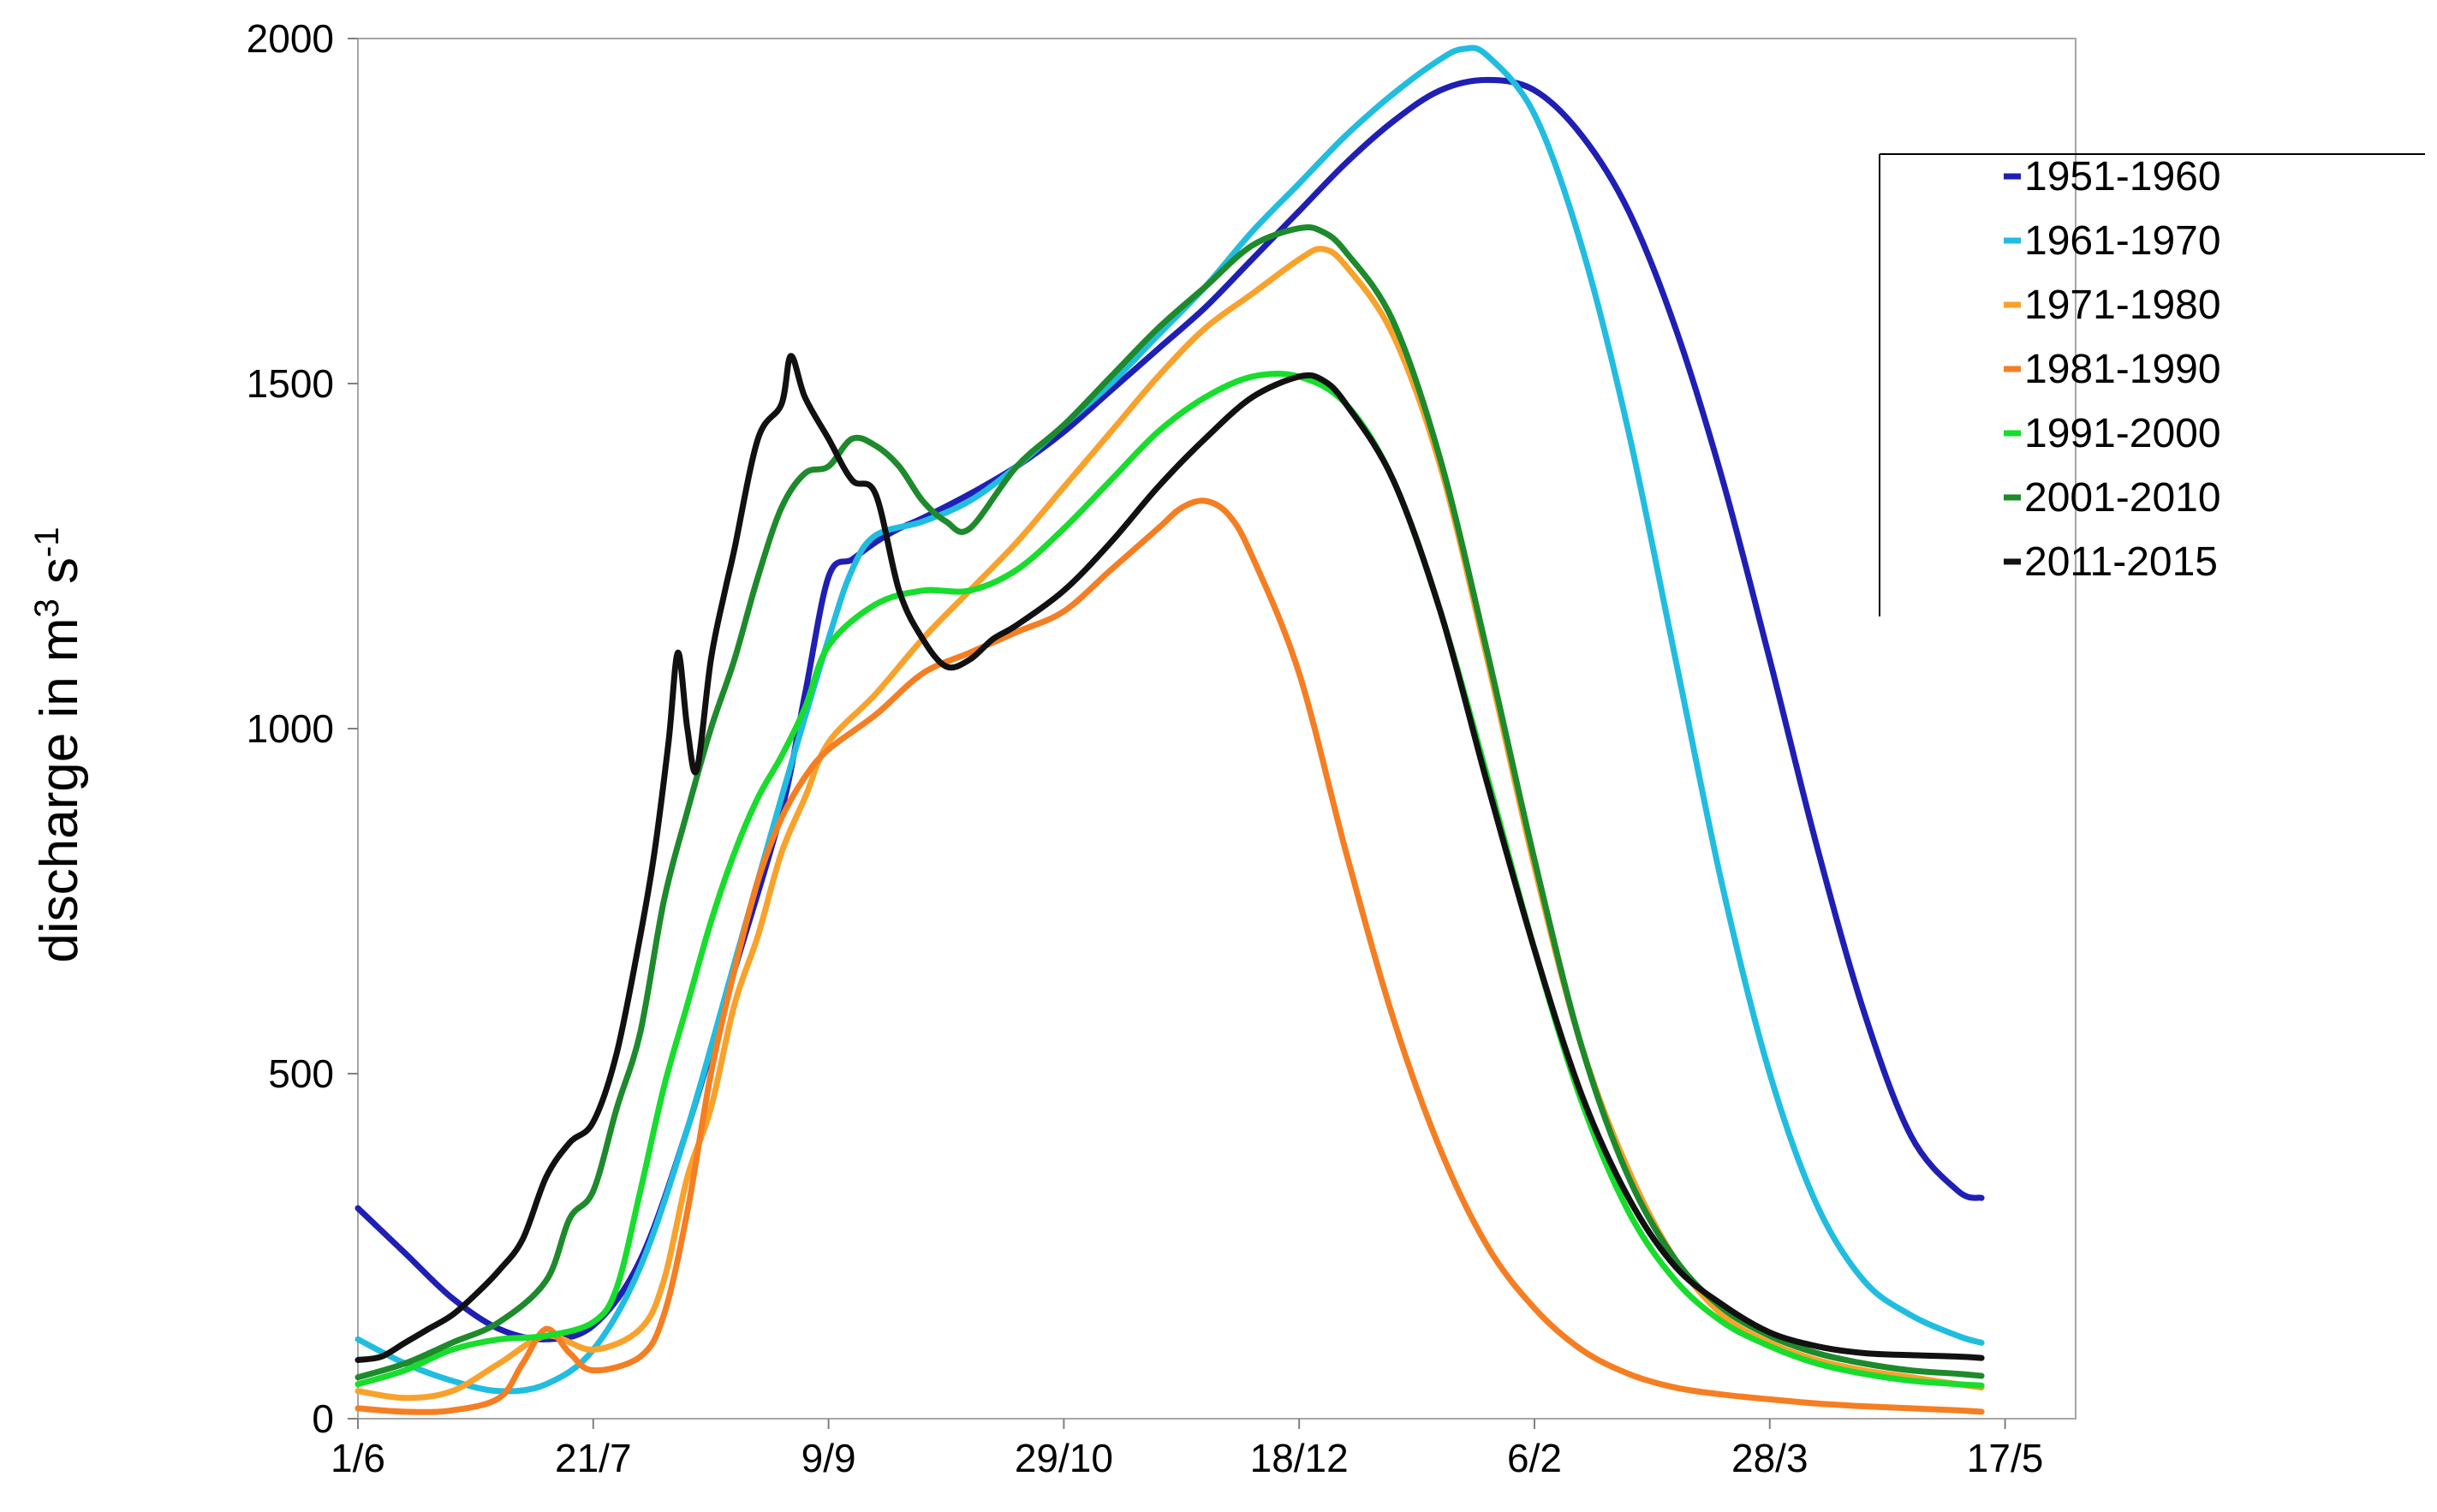 Image resolution: width=2437 pixels, height=1512 pixels. What do you see at coordinates (290, 38) in the screenshot?
I see `y-tick-label: 2000` at bounding box center [290, 38].